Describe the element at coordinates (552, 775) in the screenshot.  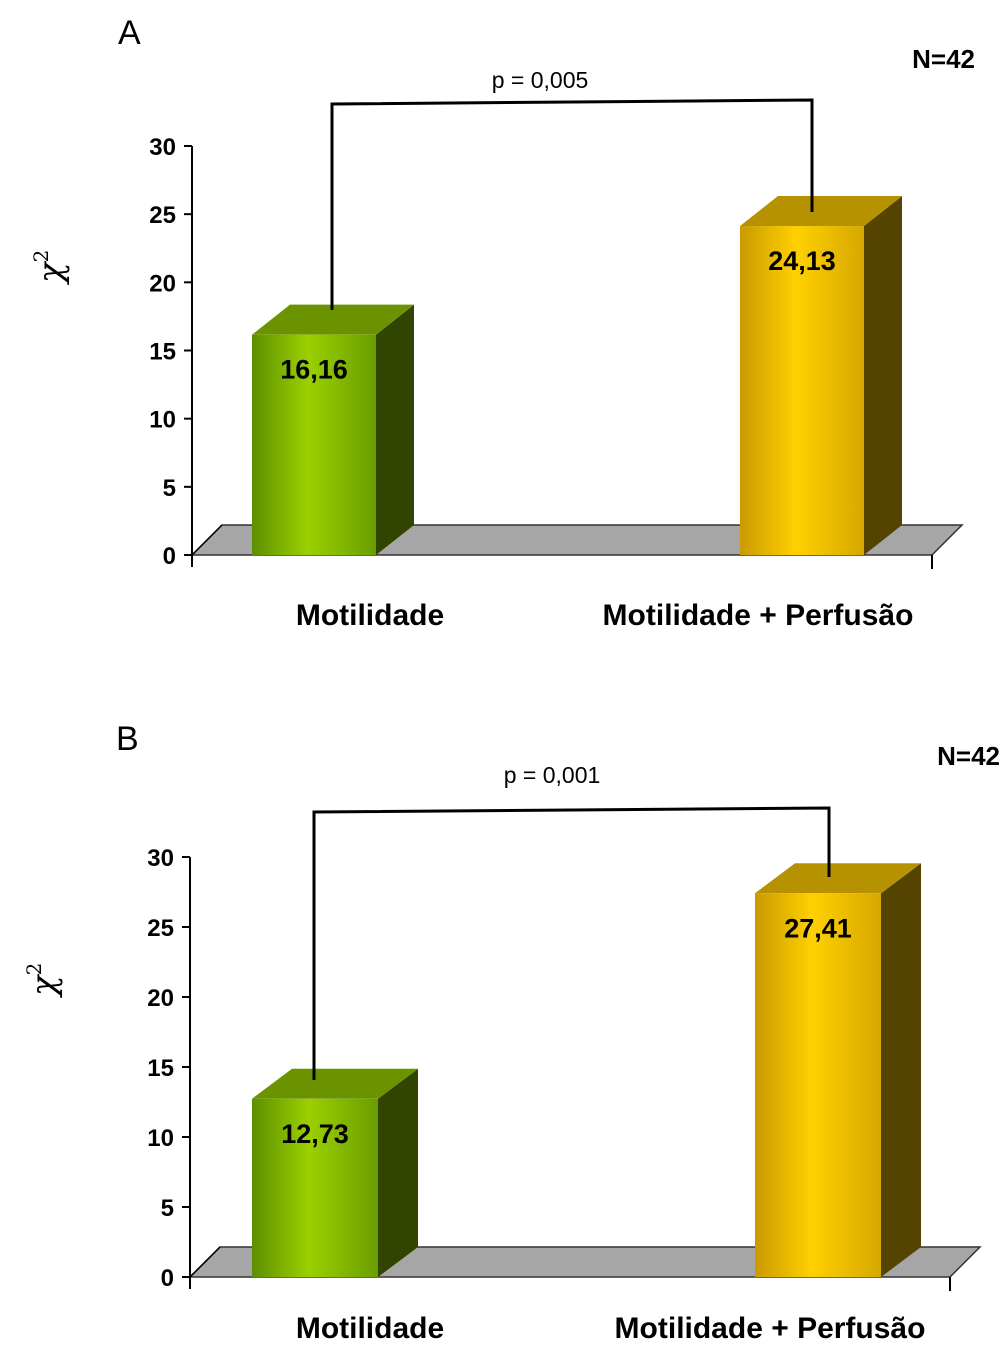
I see `p-value-label: p = 0,001` at that location.